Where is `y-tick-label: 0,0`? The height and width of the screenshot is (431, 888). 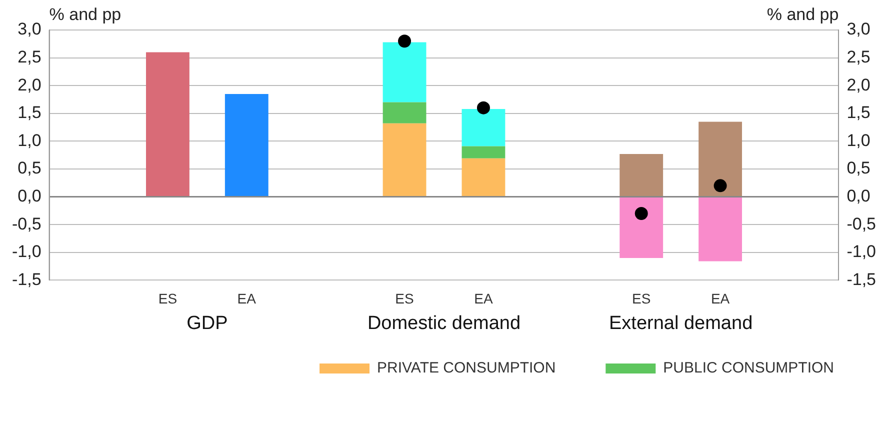
y-tick-label: 0,0 is located at coordinates (30, 196).